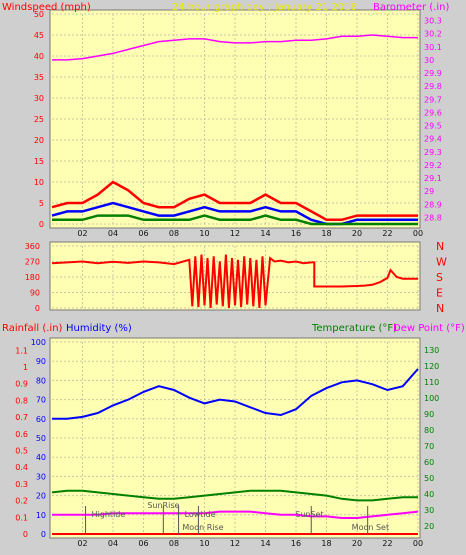 The height and width of the screenshot is (555, 466). What do you see at coordinates (439, 277) in the screenshot?
I see `compass-tick-label: S` at bounding box center [439, 277].